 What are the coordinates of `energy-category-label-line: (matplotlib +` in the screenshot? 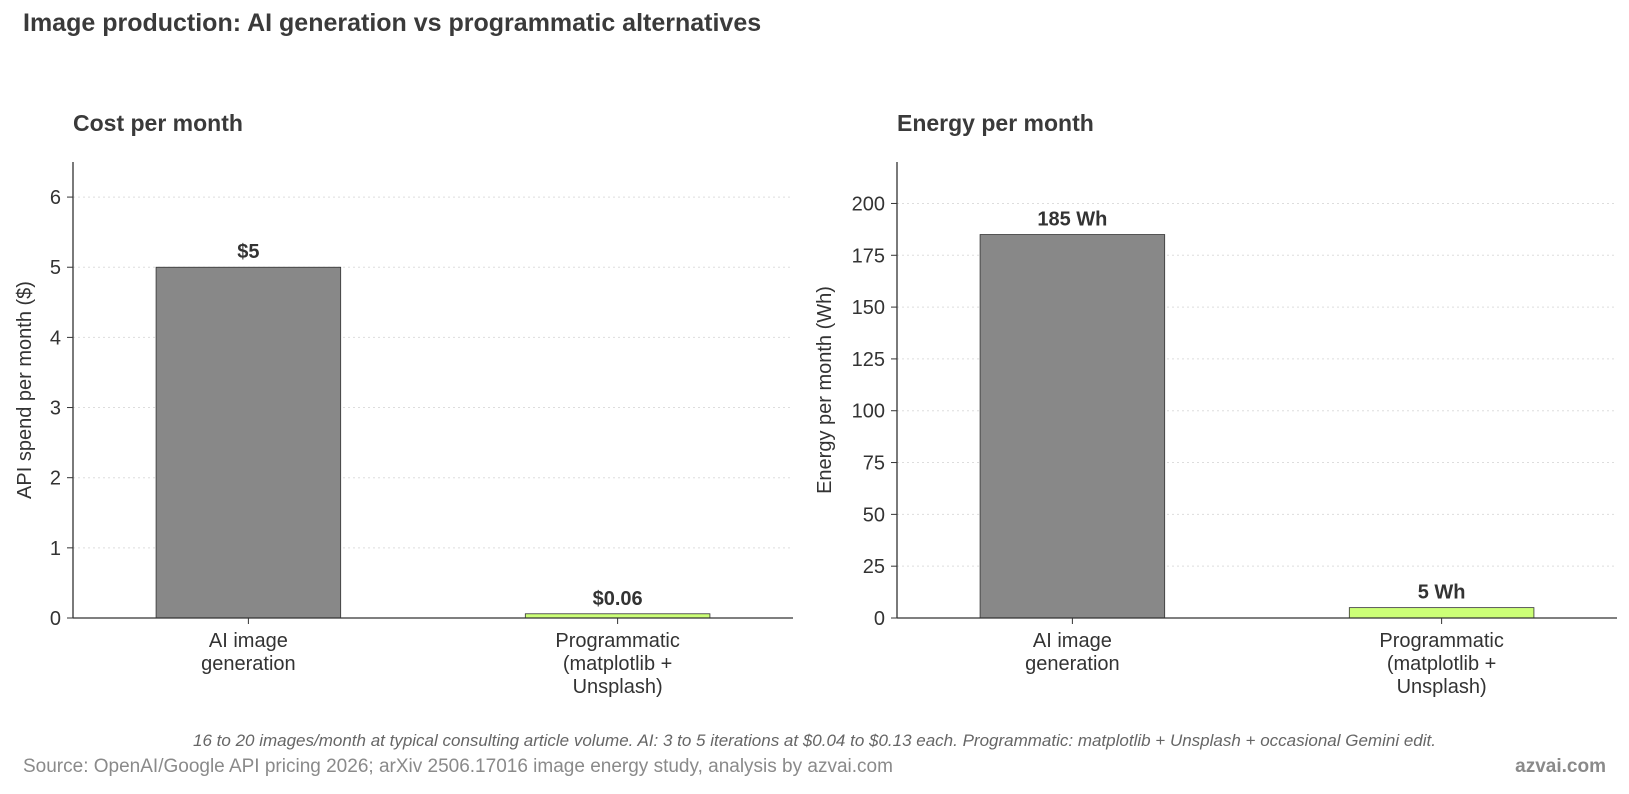 It's located at (1442, 664).